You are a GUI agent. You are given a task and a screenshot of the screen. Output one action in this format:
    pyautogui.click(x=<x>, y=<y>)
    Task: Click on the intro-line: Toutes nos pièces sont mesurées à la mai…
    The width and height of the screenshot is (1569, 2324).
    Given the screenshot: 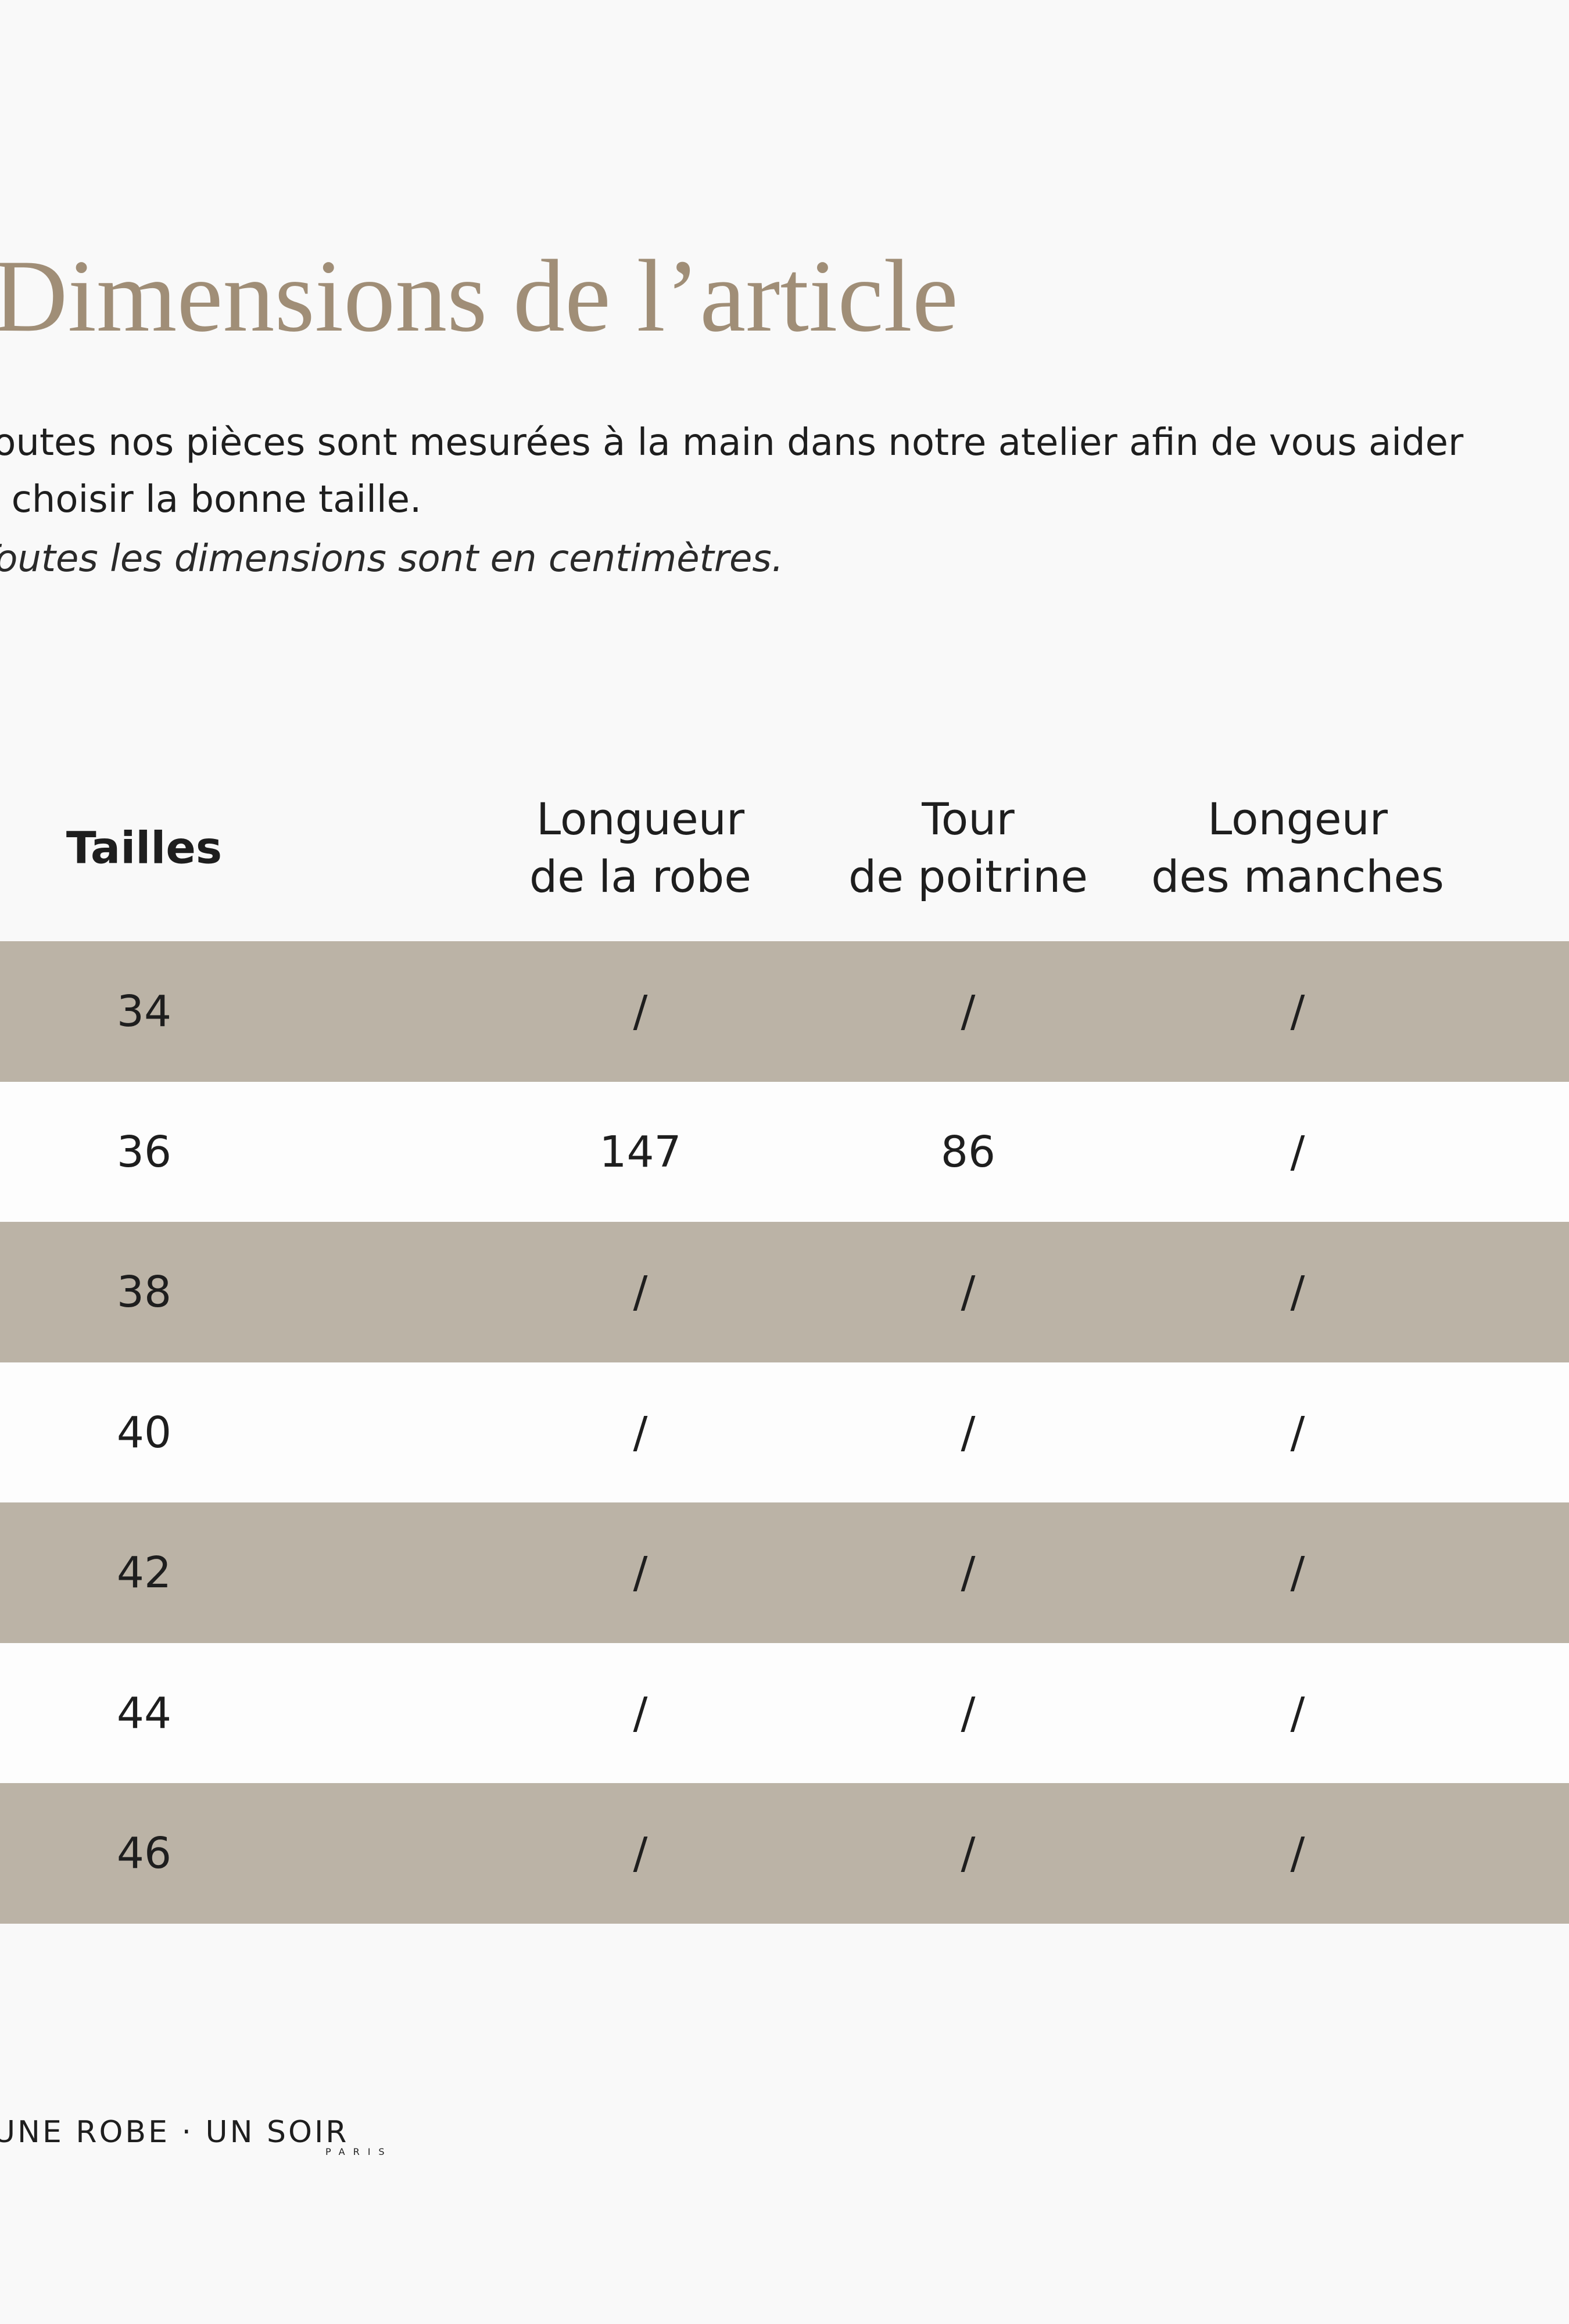 What is the action you would take?
    pyautogui.click(x=732, y=442)
    